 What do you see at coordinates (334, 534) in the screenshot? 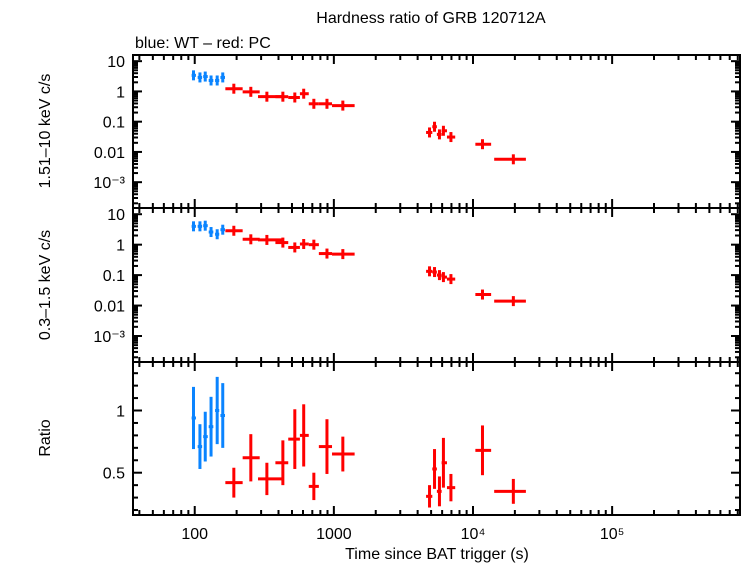
I see `x-tick-label: 1000` at bounding box center [334, 534].